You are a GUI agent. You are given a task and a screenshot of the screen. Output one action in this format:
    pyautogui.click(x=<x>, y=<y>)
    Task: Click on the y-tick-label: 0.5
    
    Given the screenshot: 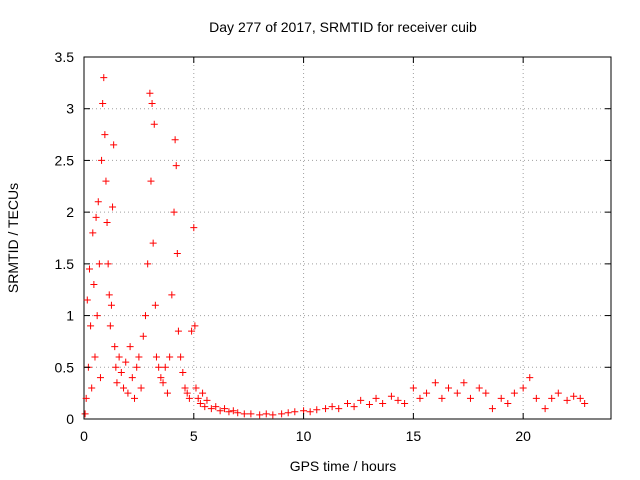 What is the action you would take?
    pyautogui.click(x=65, y=367)
    